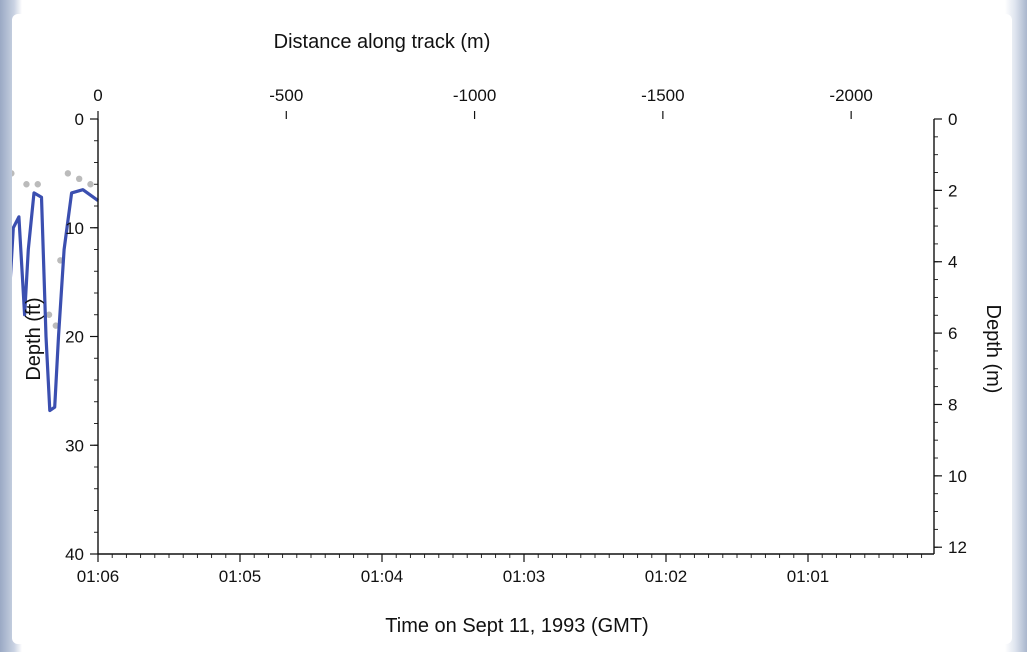 Image resolution: width=1027 pixels, height=652 pixels. Describe the element at coordinates (952, 119) in the screenshot. I see `right-tick-label-0: 0` at that location.